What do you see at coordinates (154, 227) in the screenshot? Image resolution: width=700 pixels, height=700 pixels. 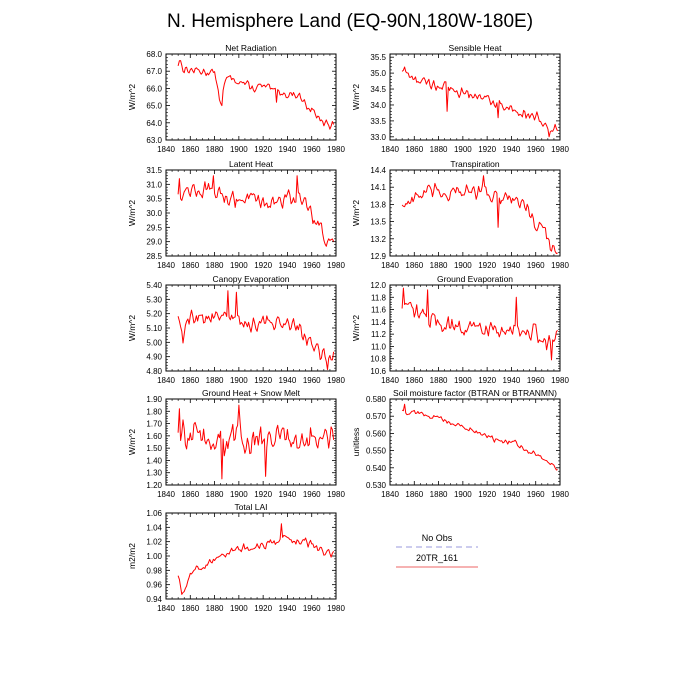 I see `y-tick-label: 29.5` at bounding box center [154, 227].